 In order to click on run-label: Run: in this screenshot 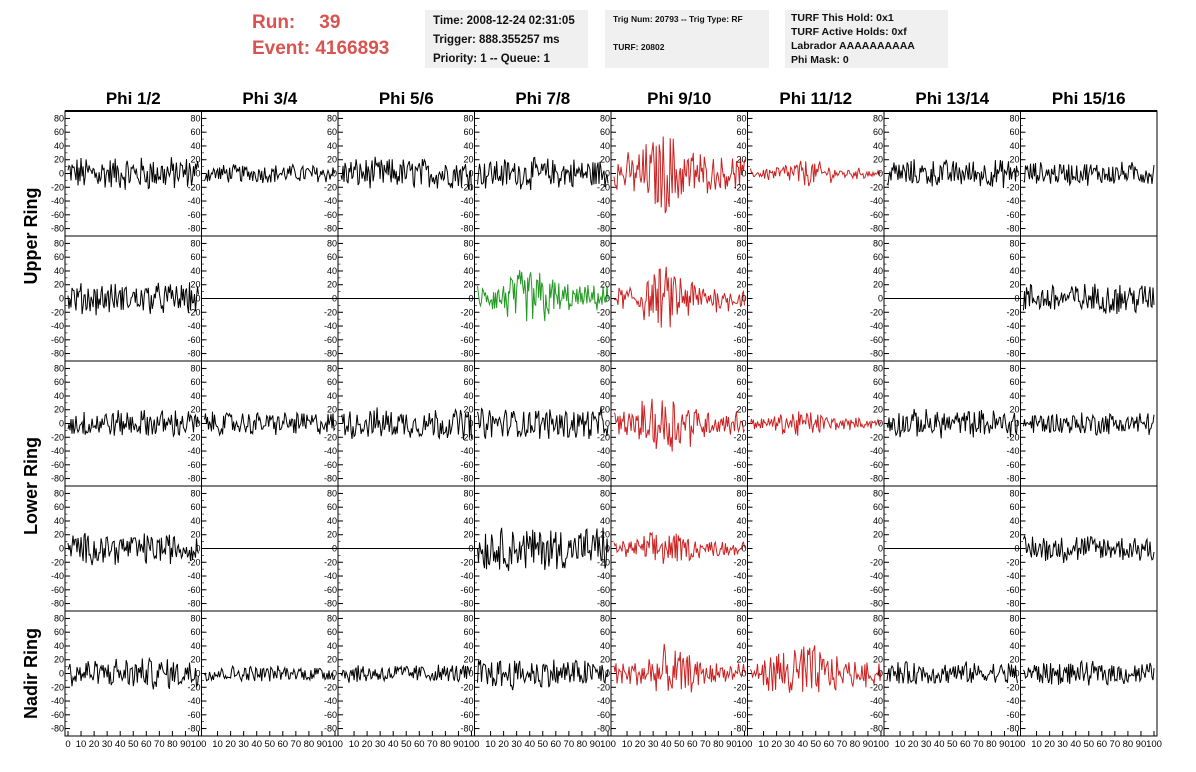, I will do `click(274, 22)`.